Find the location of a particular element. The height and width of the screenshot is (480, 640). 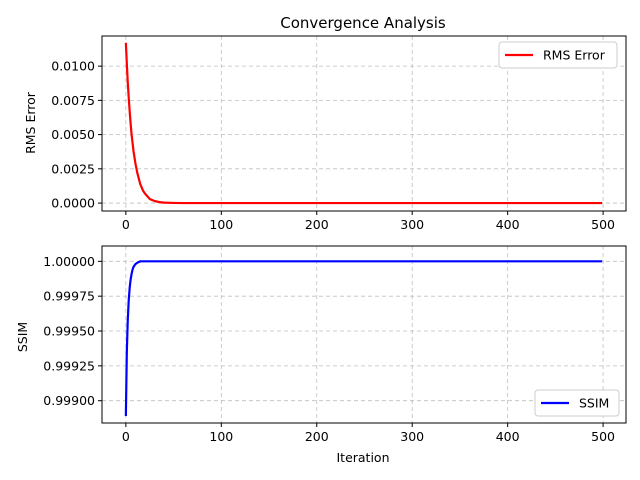

x-axis-label: Iteration is located at coordinates (362, 457).